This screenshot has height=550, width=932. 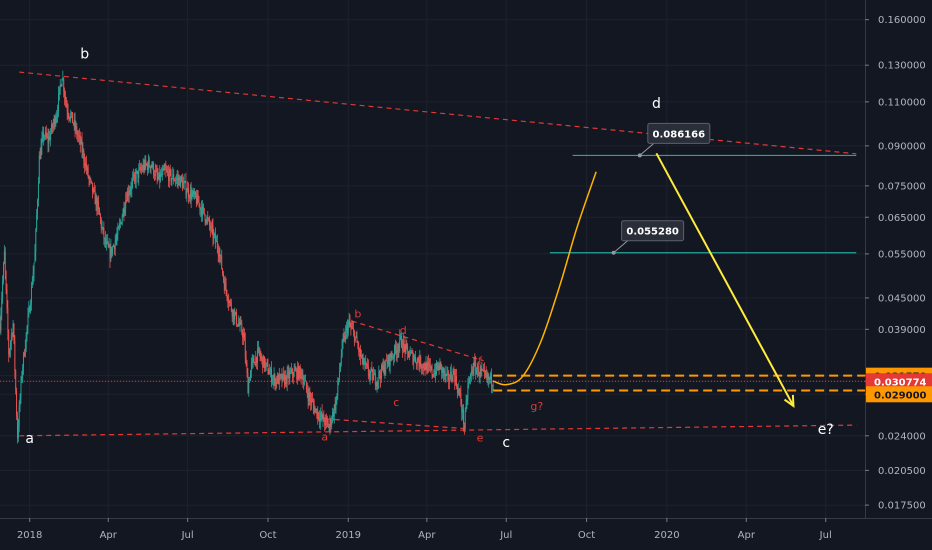 I want to click on callout-label: 0.086166, so click(x=679, y=134).